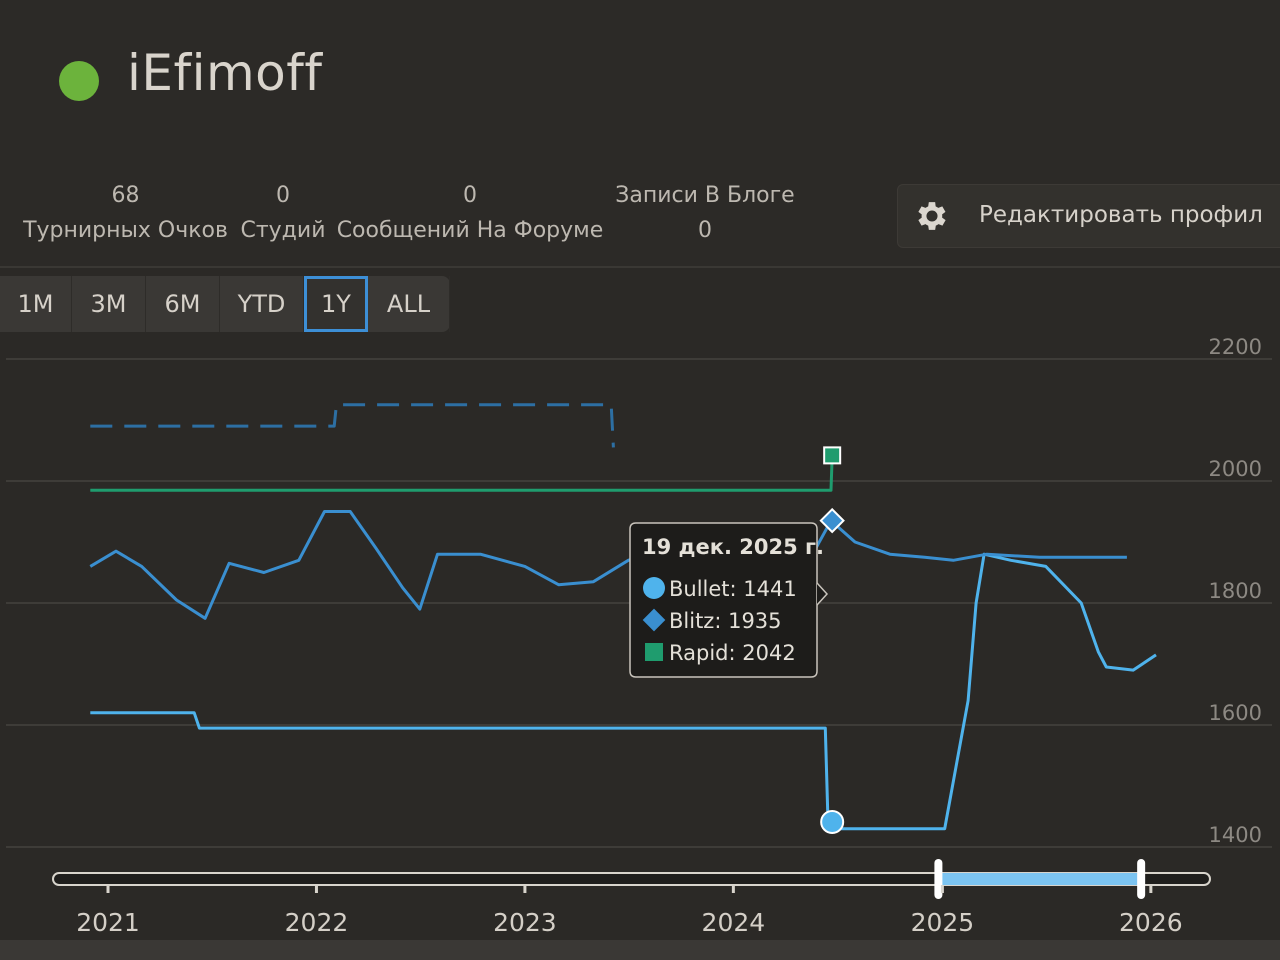 The image size is (1280, 960). What do you see at coordinates (409, 304) in the screenshot?
I see `range-button-all: ALL` at bounding box center [409, 304].